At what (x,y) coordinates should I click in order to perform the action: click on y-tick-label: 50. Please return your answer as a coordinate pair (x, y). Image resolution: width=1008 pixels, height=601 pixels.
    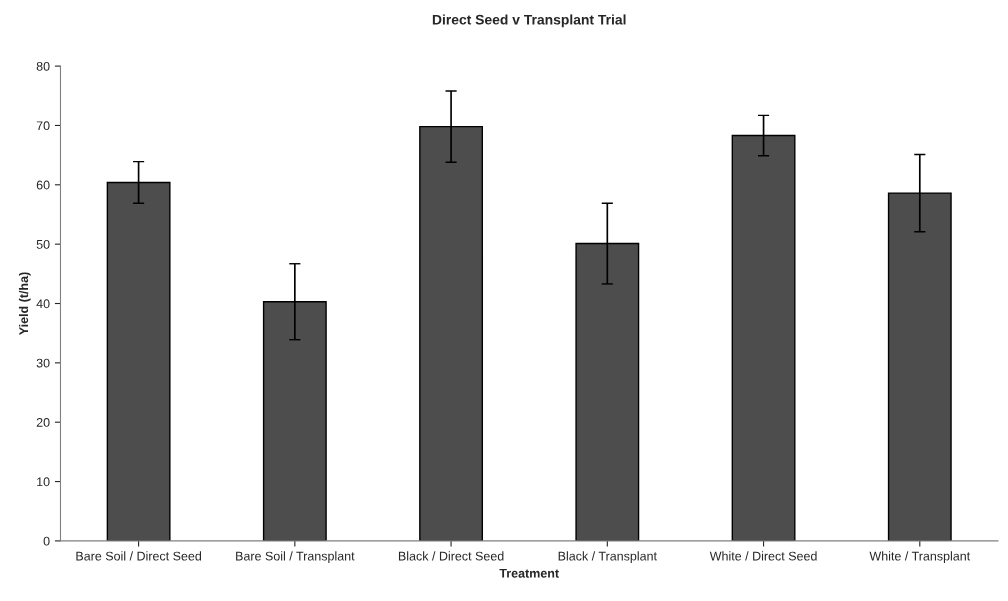
    Looking at the image, I should click on (43, 244).